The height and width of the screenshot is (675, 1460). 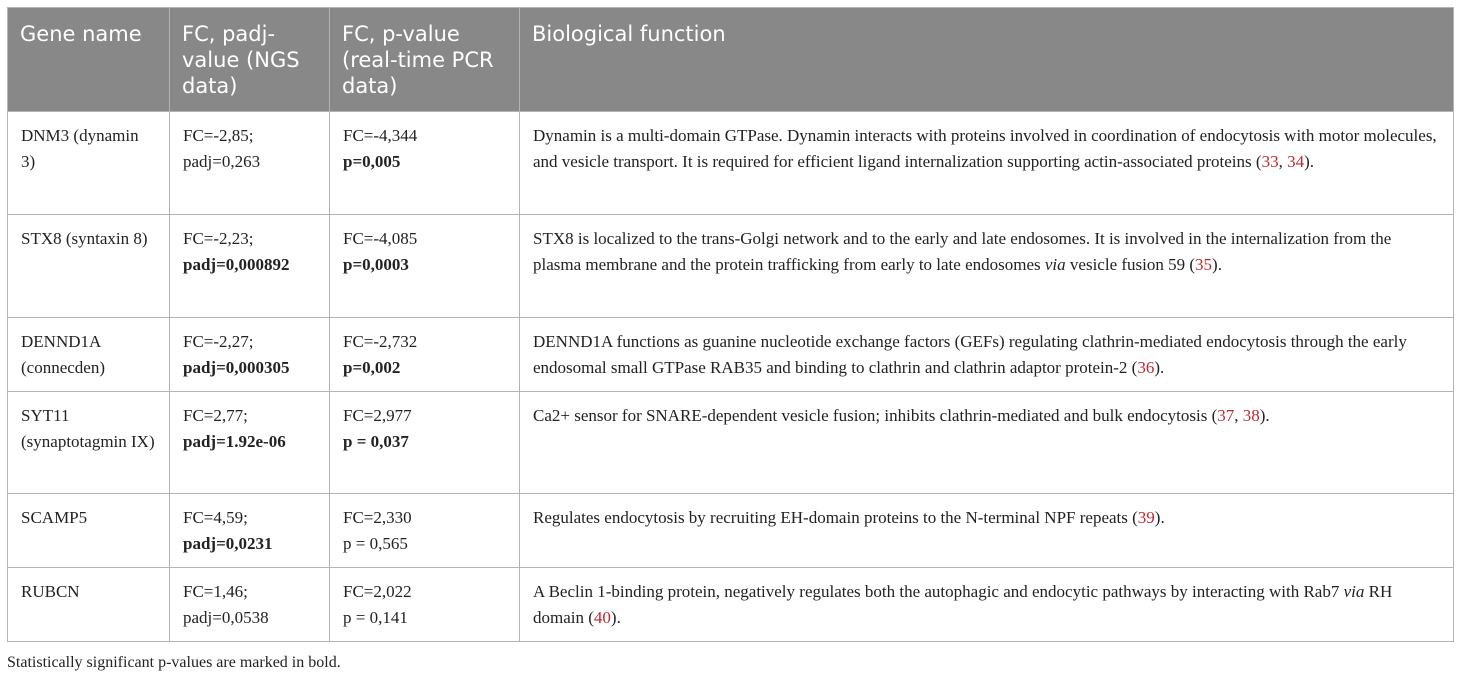 I want to click on reference-link: 34, so click(x=1296, y=161).